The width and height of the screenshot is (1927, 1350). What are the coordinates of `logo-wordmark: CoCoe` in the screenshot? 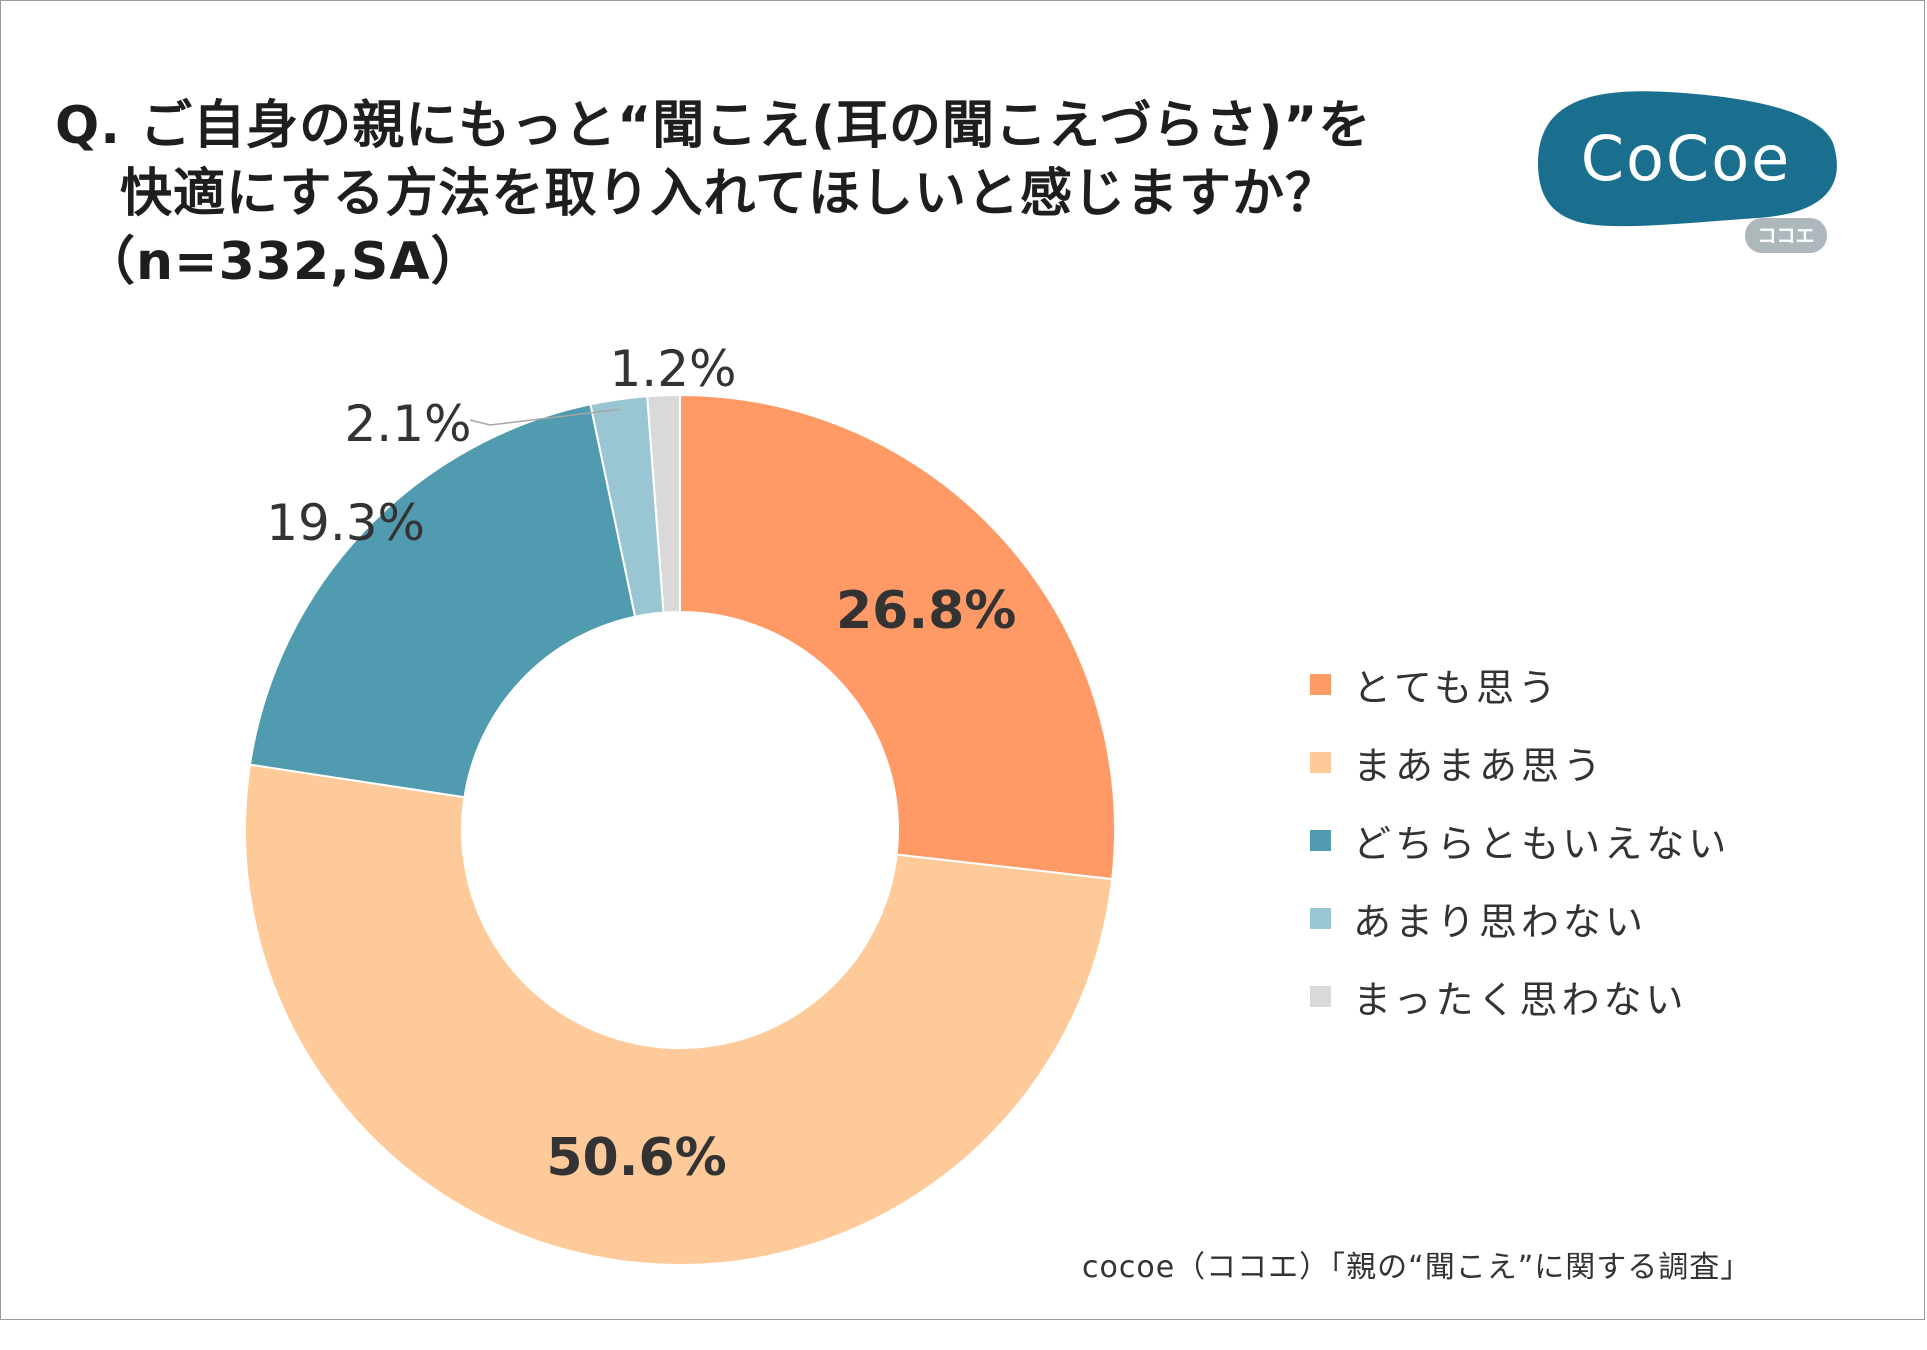 It's located at (1686, 158).